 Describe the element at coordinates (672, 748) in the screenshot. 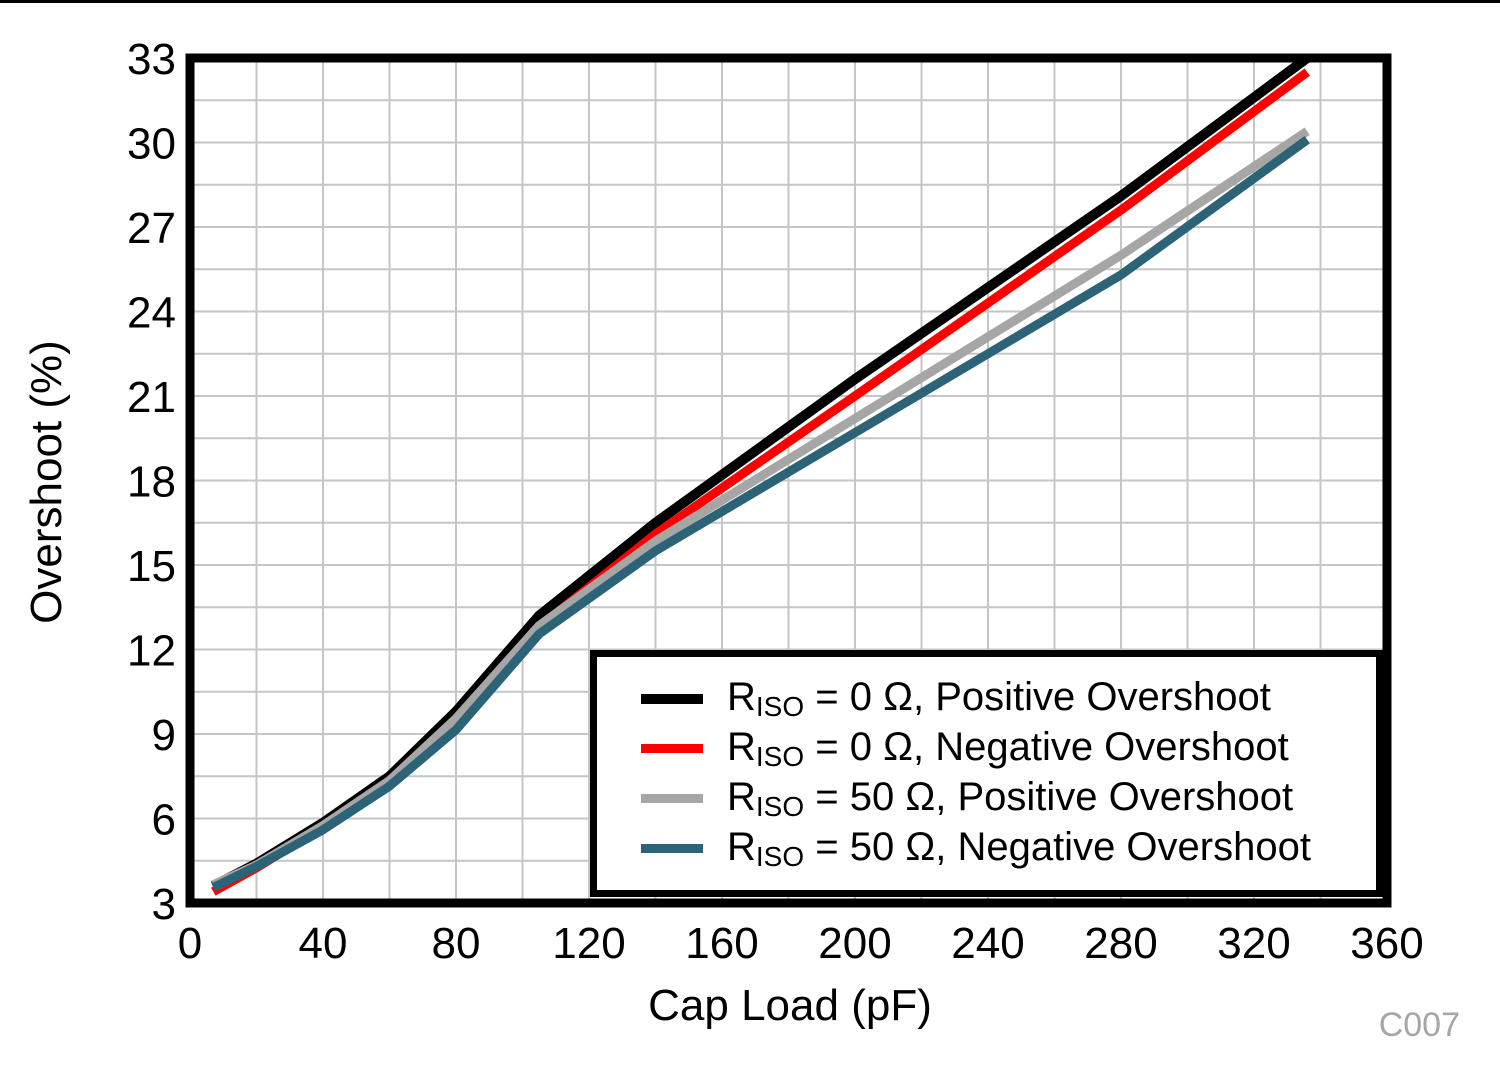

I see `legend-swatch-riso0-negative` at that location.